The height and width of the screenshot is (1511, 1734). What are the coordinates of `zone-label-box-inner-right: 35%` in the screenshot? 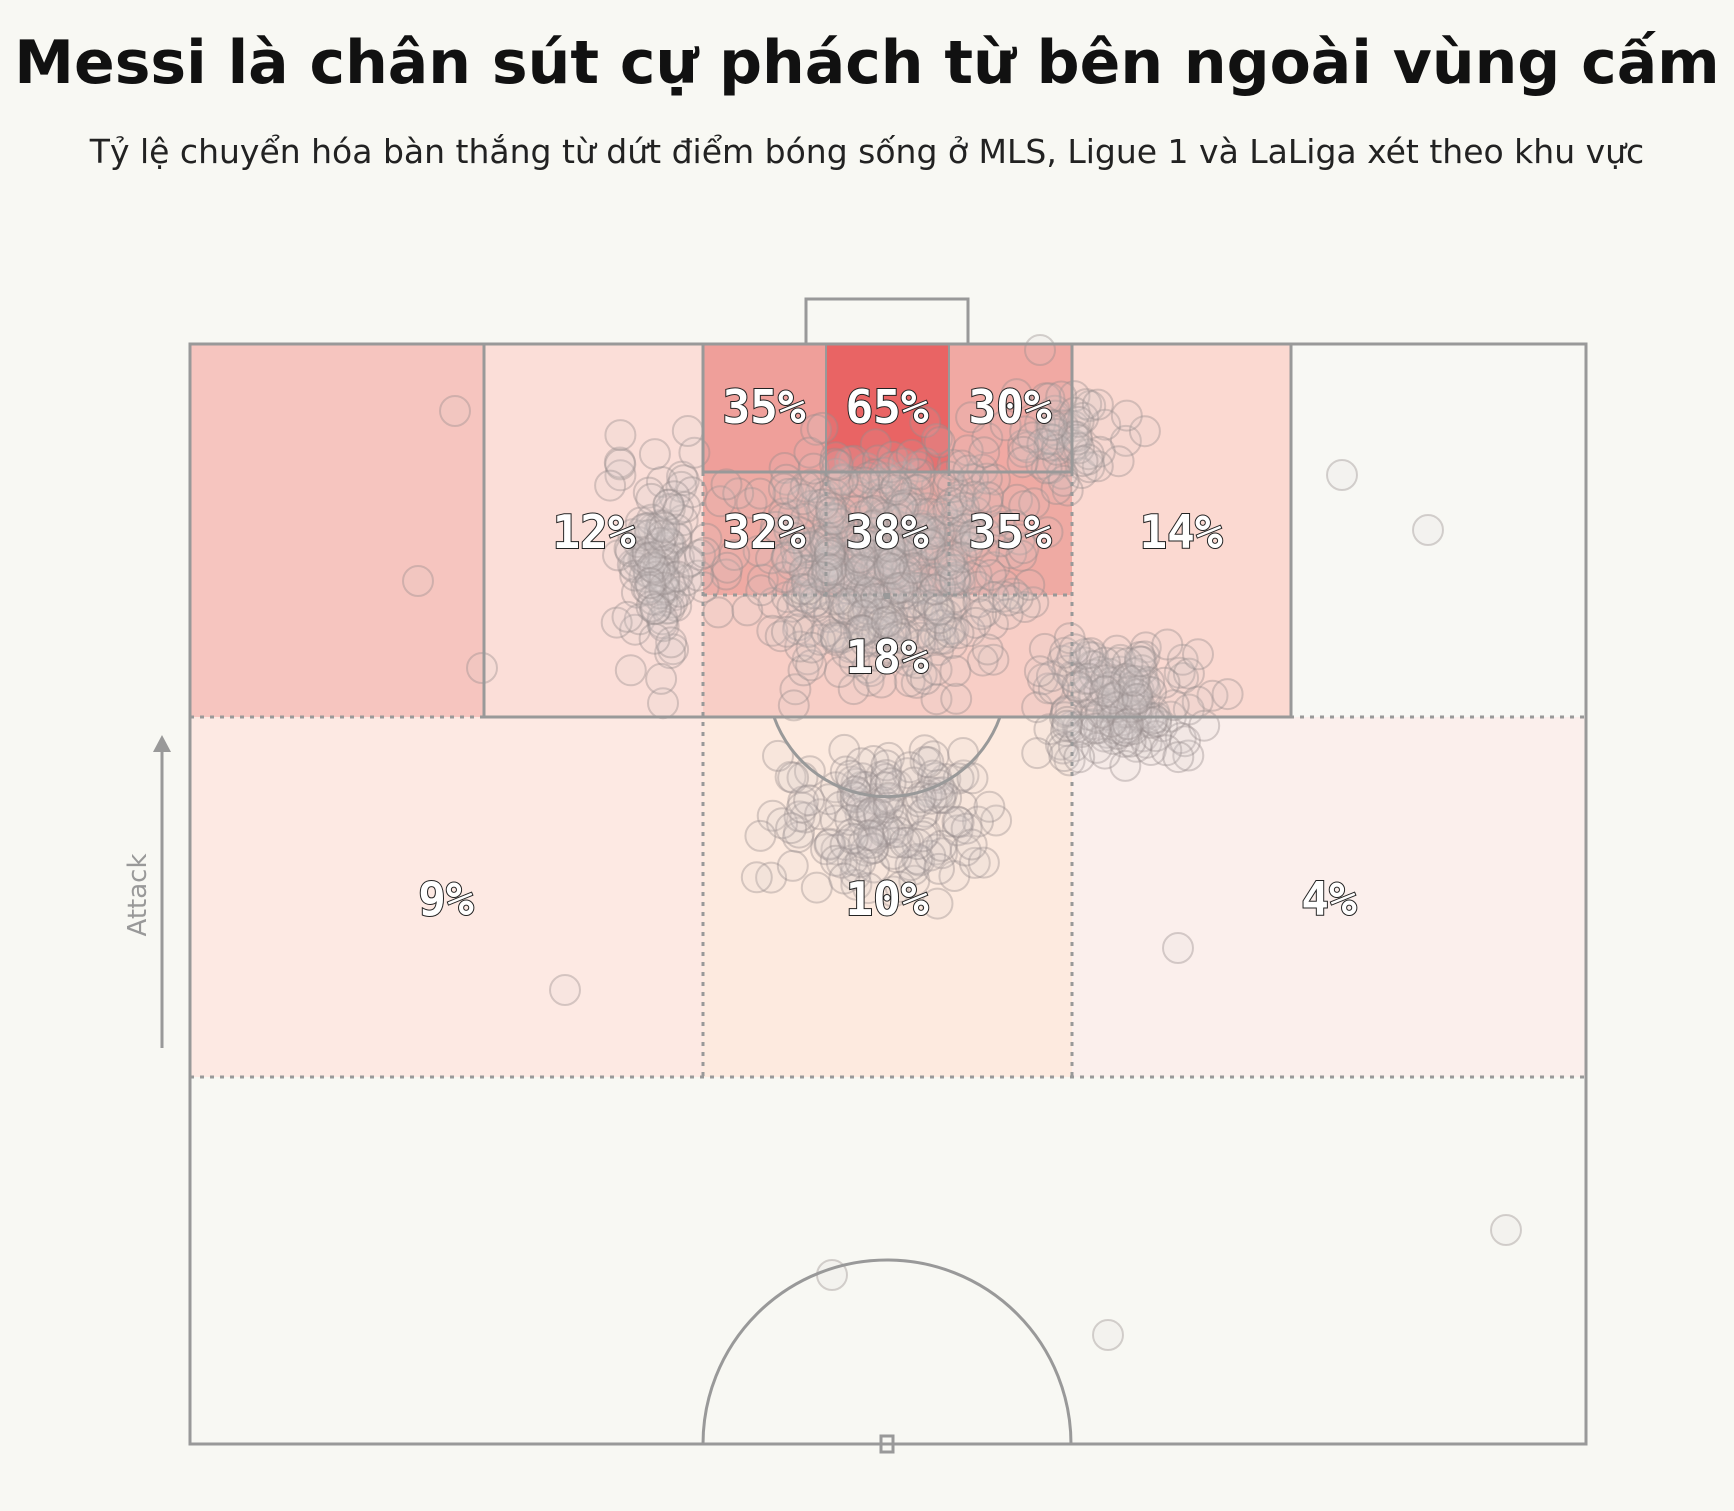 It's located at (1009, 532).